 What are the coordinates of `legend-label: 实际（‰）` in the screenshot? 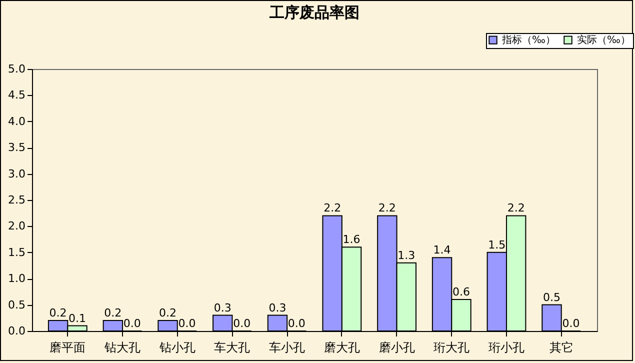 It's located at (603, 40).